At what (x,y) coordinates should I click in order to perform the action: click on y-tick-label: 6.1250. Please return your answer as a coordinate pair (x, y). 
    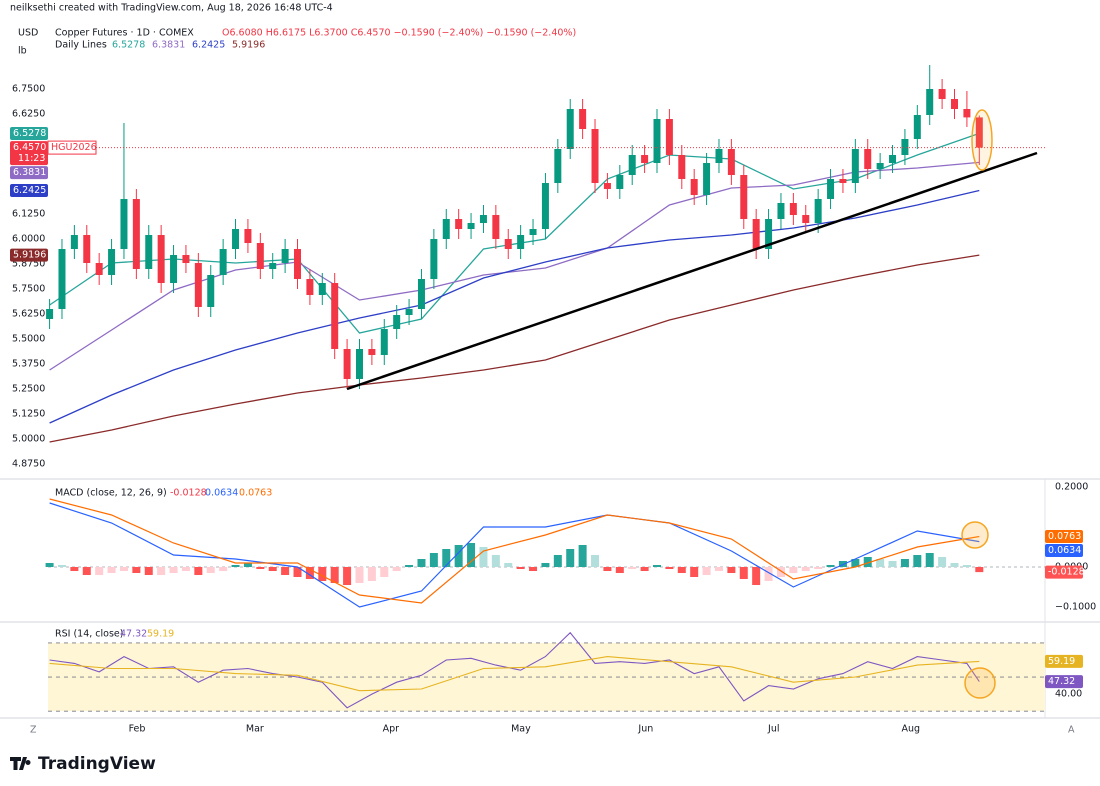
    Looking at the image, I should click on (28, 214).